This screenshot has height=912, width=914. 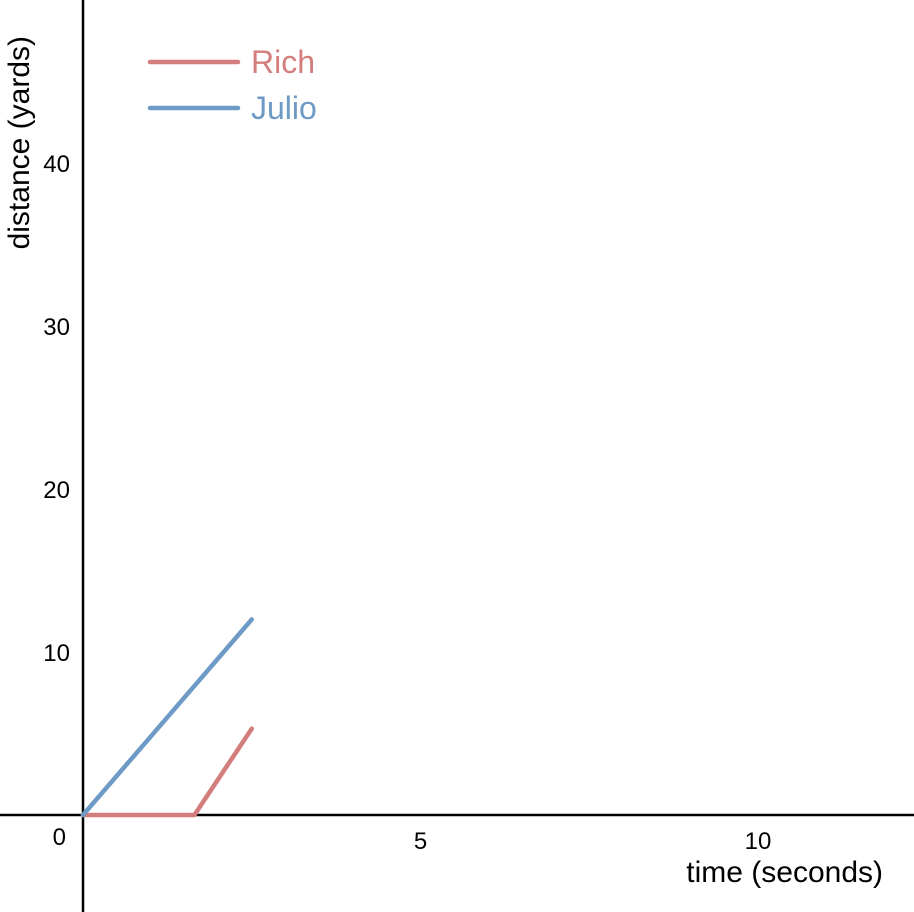 What do you see at coordinates (56, 327) in the screenshot?
I see `y-tick-label: 30` at bounding box center [56, 327].